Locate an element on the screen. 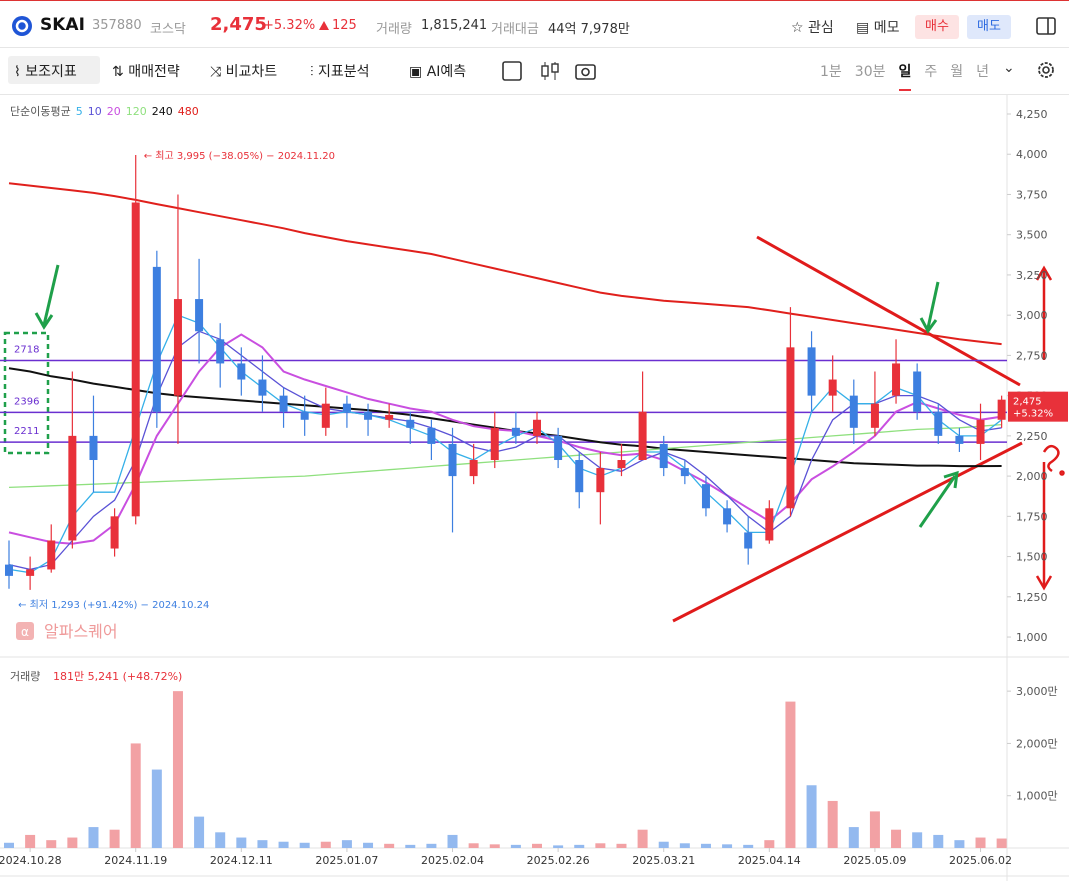 This screenshot has width=1069, height=881. panel-toggle is located at coordinates (1046, 26).